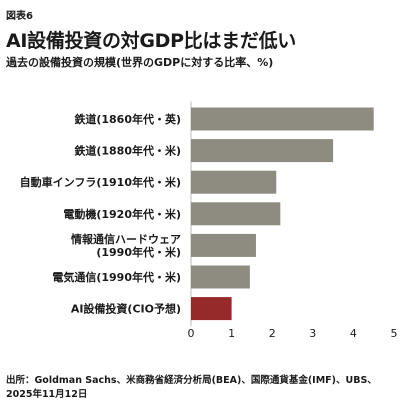 This screenshot has width=409, height=407. What do you see at coordinates (127, 119) in the screenshot?
I see `category-label-0: 鉄道(1860年代・英)` at bounding box center [127, 119].